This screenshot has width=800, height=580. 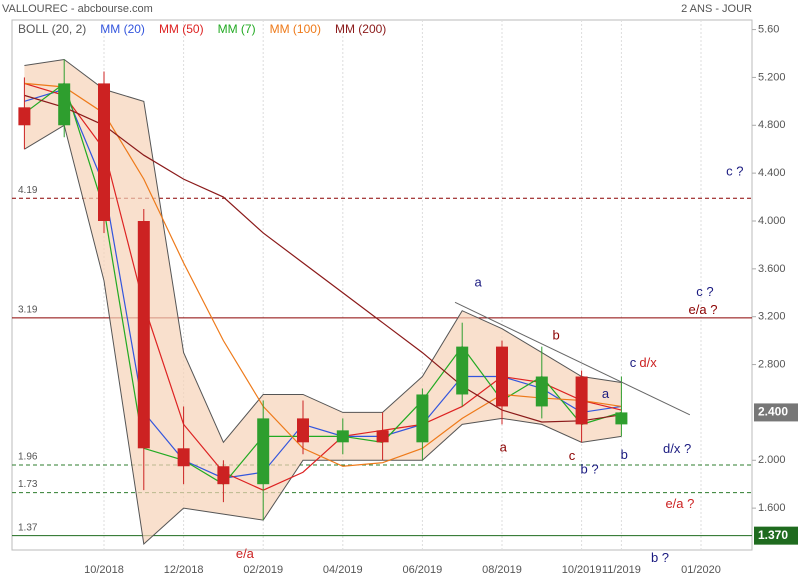 What do you see at coordinates (104, 570) in the screenshot?
I see `x-tick-label: 10/2018` at bounding box center [104, 570].